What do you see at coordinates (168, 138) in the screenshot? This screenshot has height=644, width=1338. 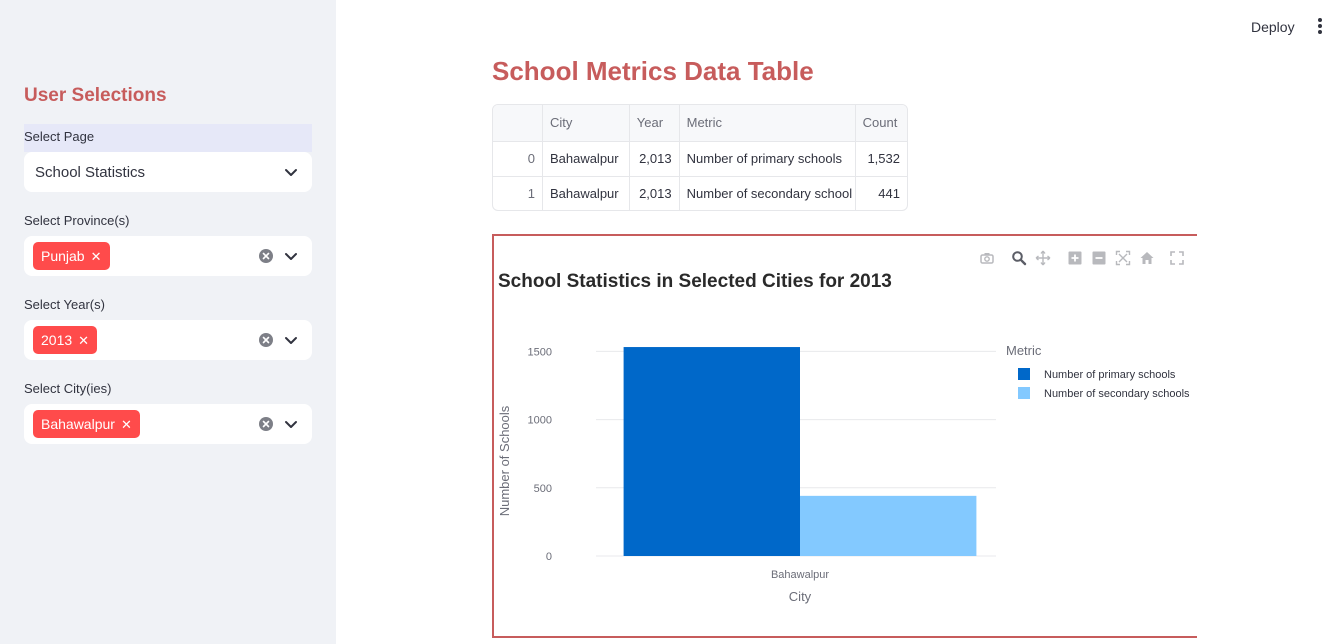 I see `select-page-label: Select Page` at bounding box center [168, 138].